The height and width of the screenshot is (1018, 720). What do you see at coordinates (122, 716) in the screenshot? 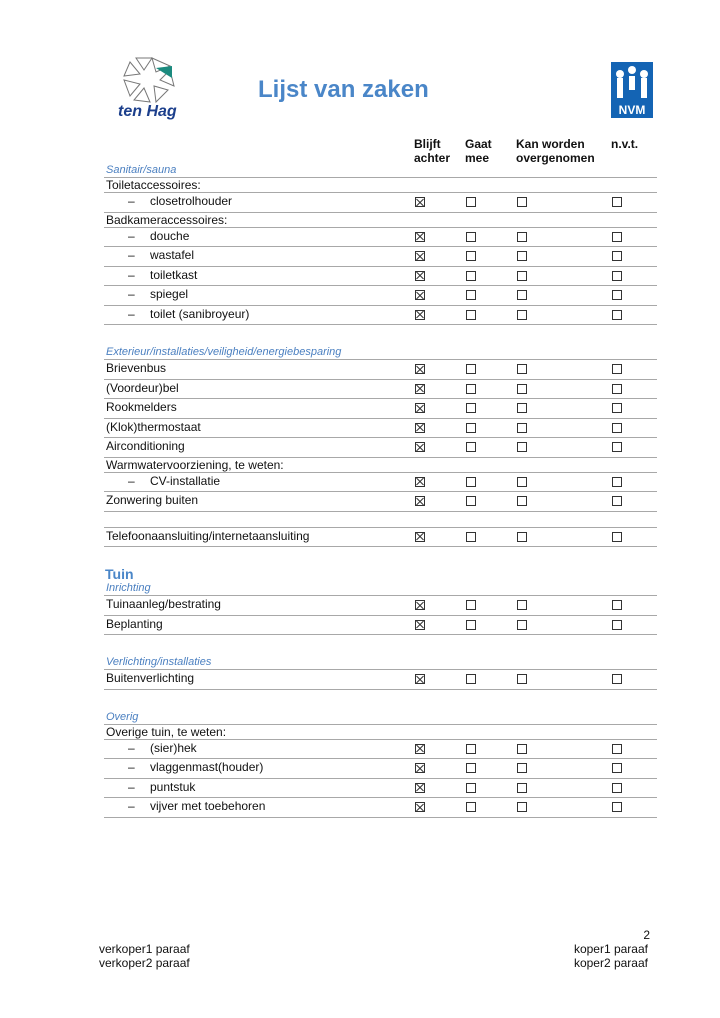
I see `row-label: Overig` at bounding box center [122, 716].